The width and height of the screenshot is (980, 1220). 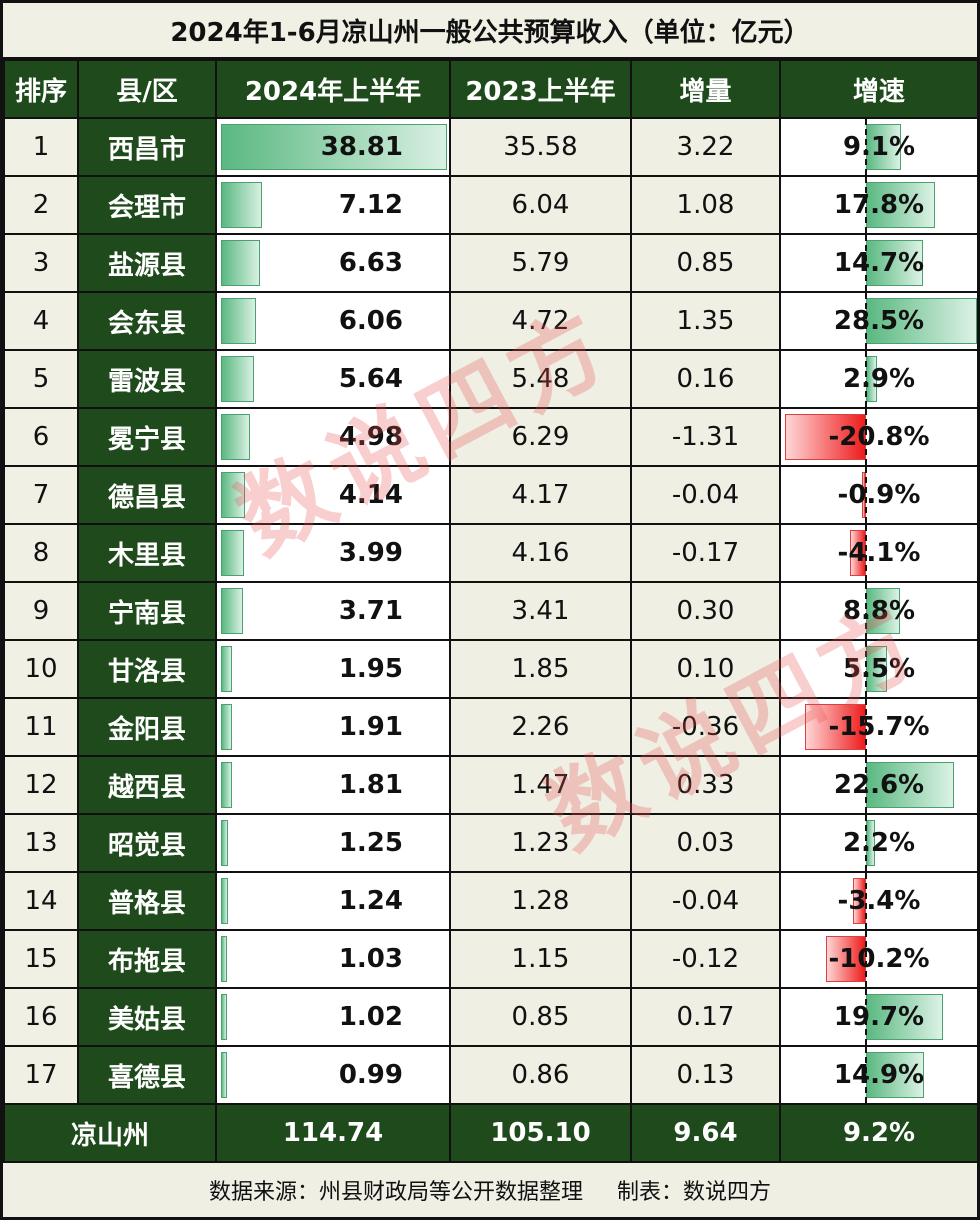 I want to click on growth-value: -4.1%, so click(x=879, y=553).